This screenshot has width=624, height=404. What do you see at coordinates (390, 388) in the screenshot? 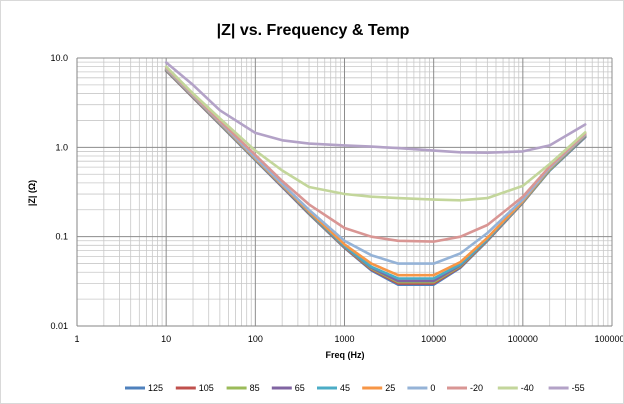
I see `legend-label-25: 25` at bounding box center [390, 388].